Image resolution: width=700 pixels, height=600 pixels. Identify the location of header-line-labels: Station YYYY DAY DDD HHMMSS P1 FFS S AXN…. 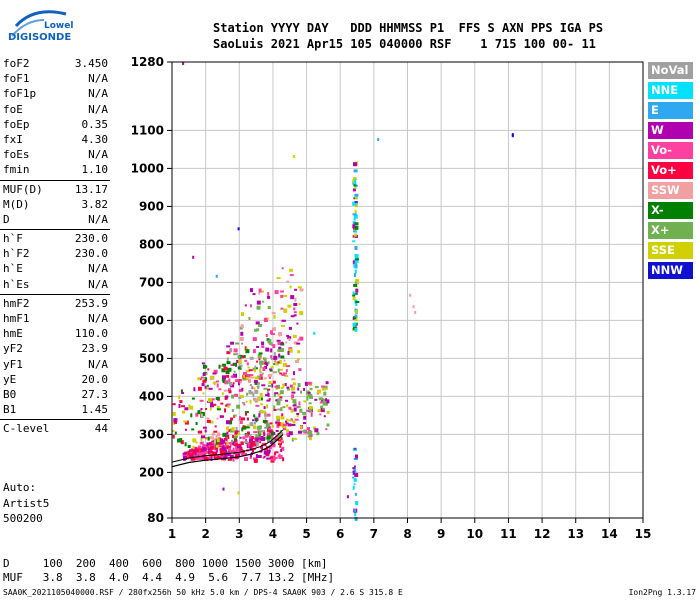
(408, 28).